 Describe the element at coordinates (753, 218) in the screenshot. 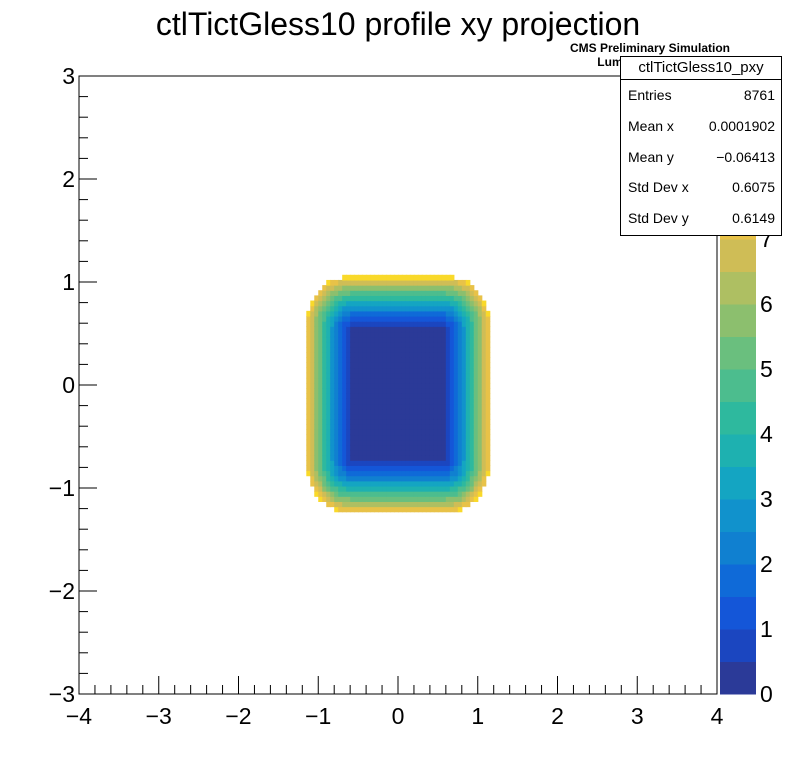

I see `stats-value: 0.6149` at that location.